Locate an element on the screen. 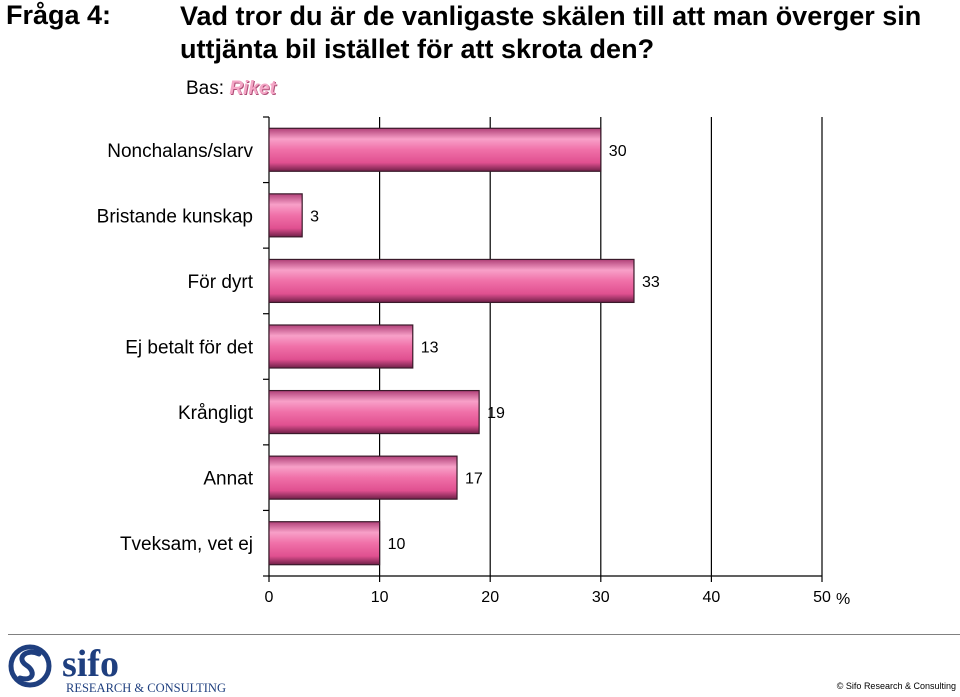  base-value: Riket is located at coordinates (252, 88).